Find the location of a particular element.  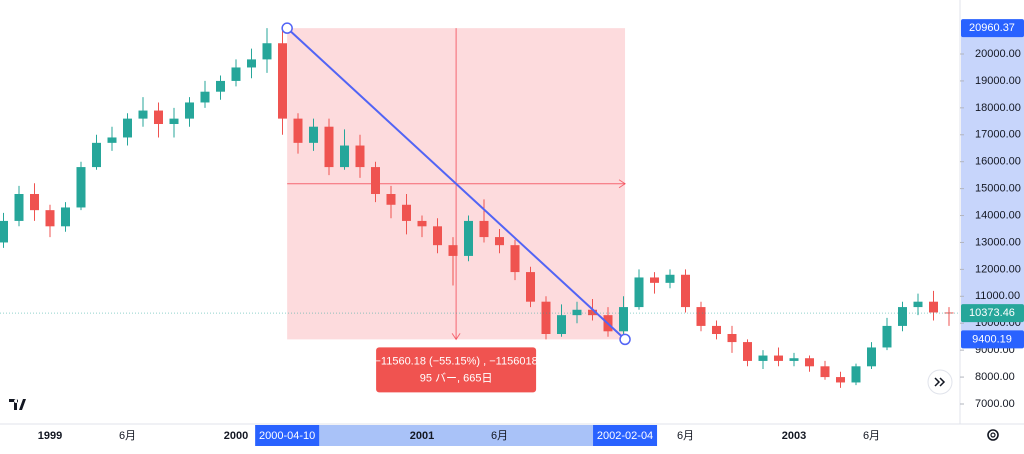

x-tick-label: 2001 is located at coordinates (422, 436).